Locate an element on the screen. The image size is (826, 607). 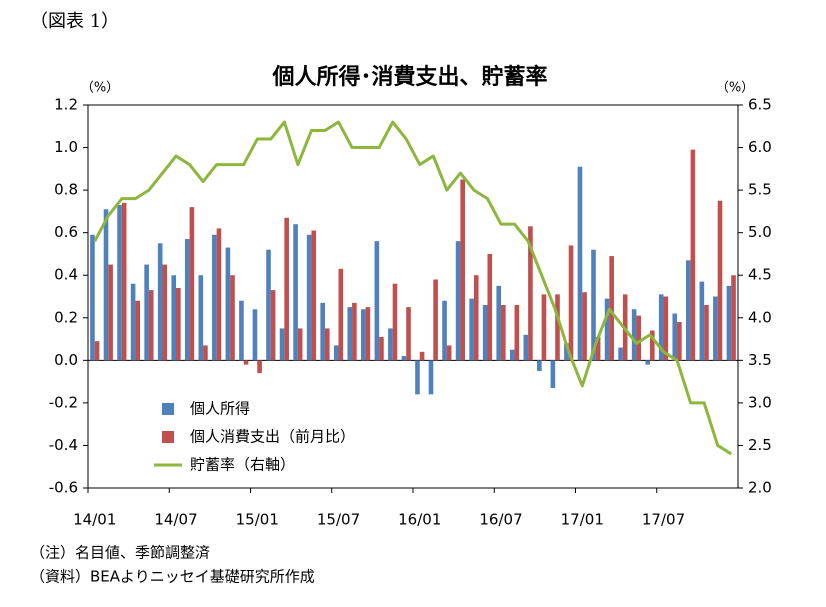
x-tick-label: 17/07 is located at coordinates (663, 520).